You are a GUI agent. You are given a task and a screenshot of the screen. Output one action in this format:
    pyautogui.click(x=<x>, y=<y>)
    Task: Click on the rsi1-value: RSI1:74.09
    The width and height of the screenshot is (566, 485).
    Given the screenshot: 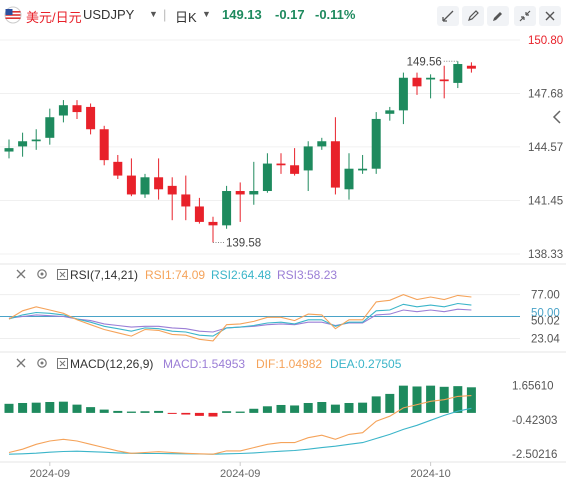 What is the action you would take?
    pyautogui.click(x=175, y=275)
    